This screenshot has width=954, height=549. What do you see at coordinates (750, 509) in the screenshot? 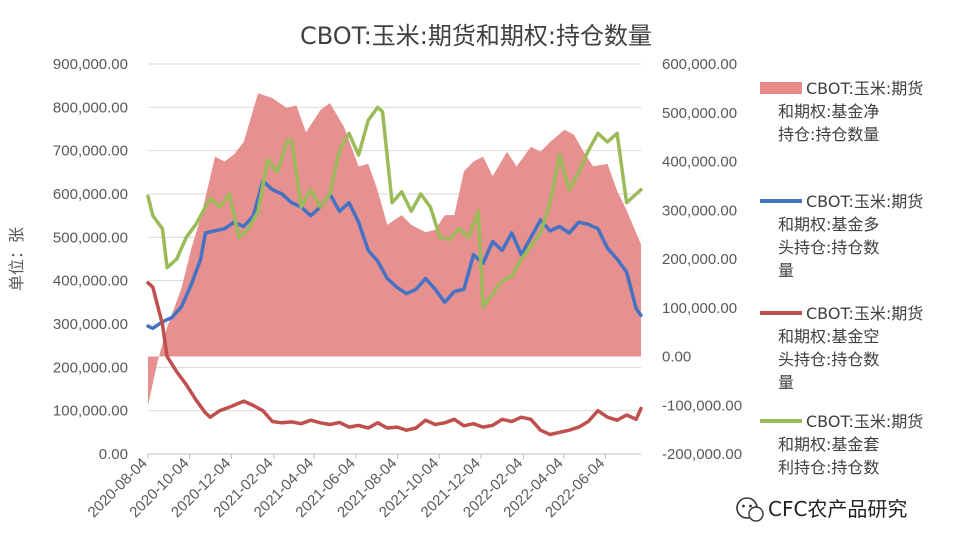
I see `wechat-icon` at bounding box center [750, 509].